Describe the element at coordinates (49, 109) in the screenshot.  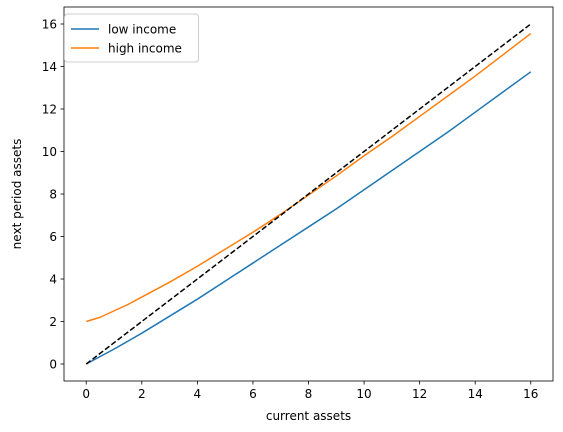
I see `y-tick-label: 12` at that location.